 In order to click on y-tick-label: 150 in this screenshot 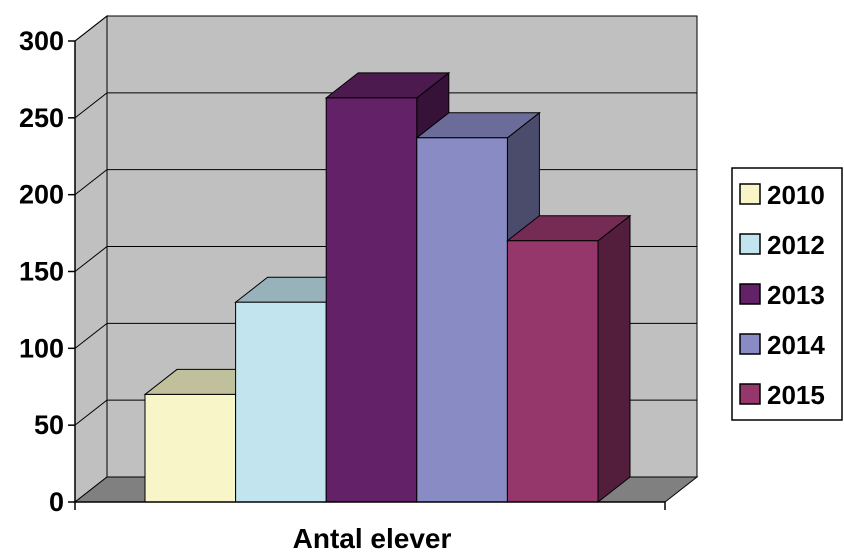, I will do `click(41, 272)`.